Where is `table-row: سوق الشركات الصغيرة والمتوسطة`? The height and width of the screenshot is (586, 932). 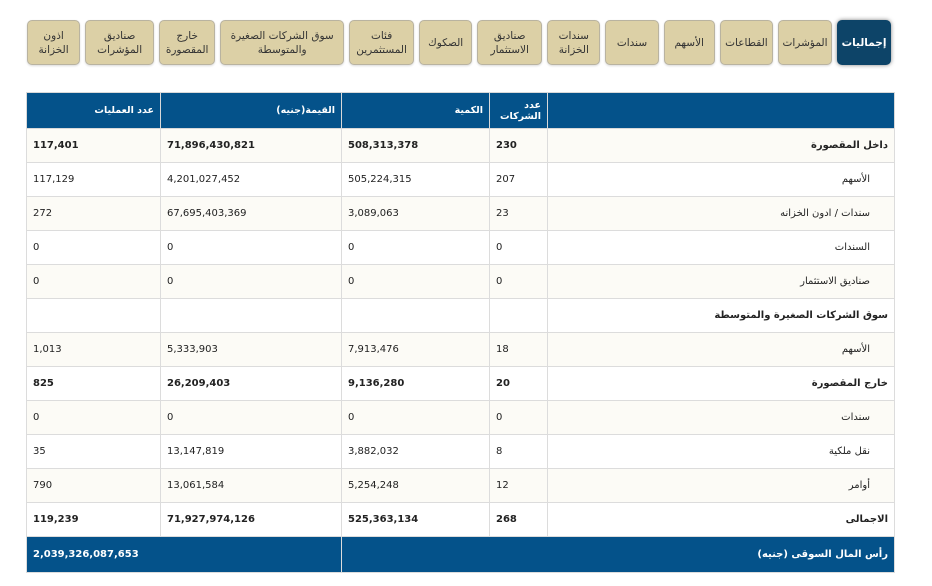 table-row: سوق الشركات الصغيرة والمتوسطة is located at coordinates (460, 315).